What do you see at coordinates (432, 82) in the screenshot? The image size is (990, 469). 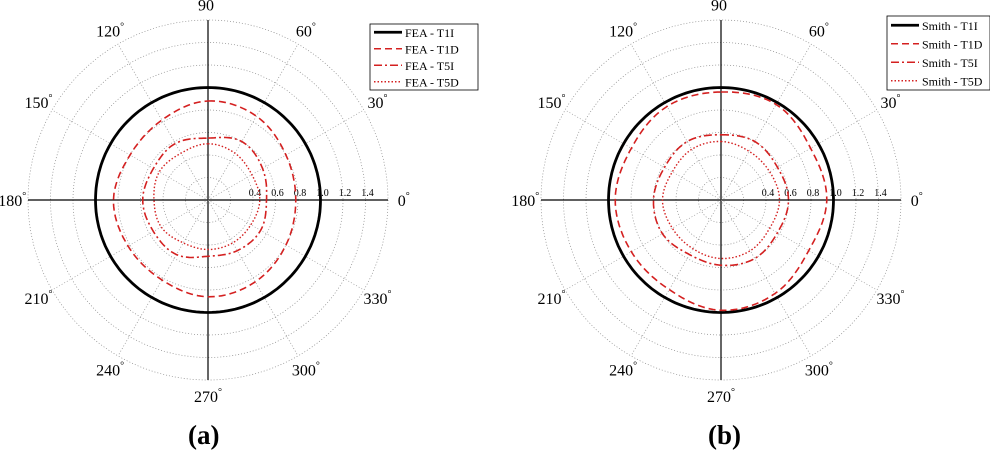 I see `legend-label: FEA - T5D` at bounding box center [432, 82].